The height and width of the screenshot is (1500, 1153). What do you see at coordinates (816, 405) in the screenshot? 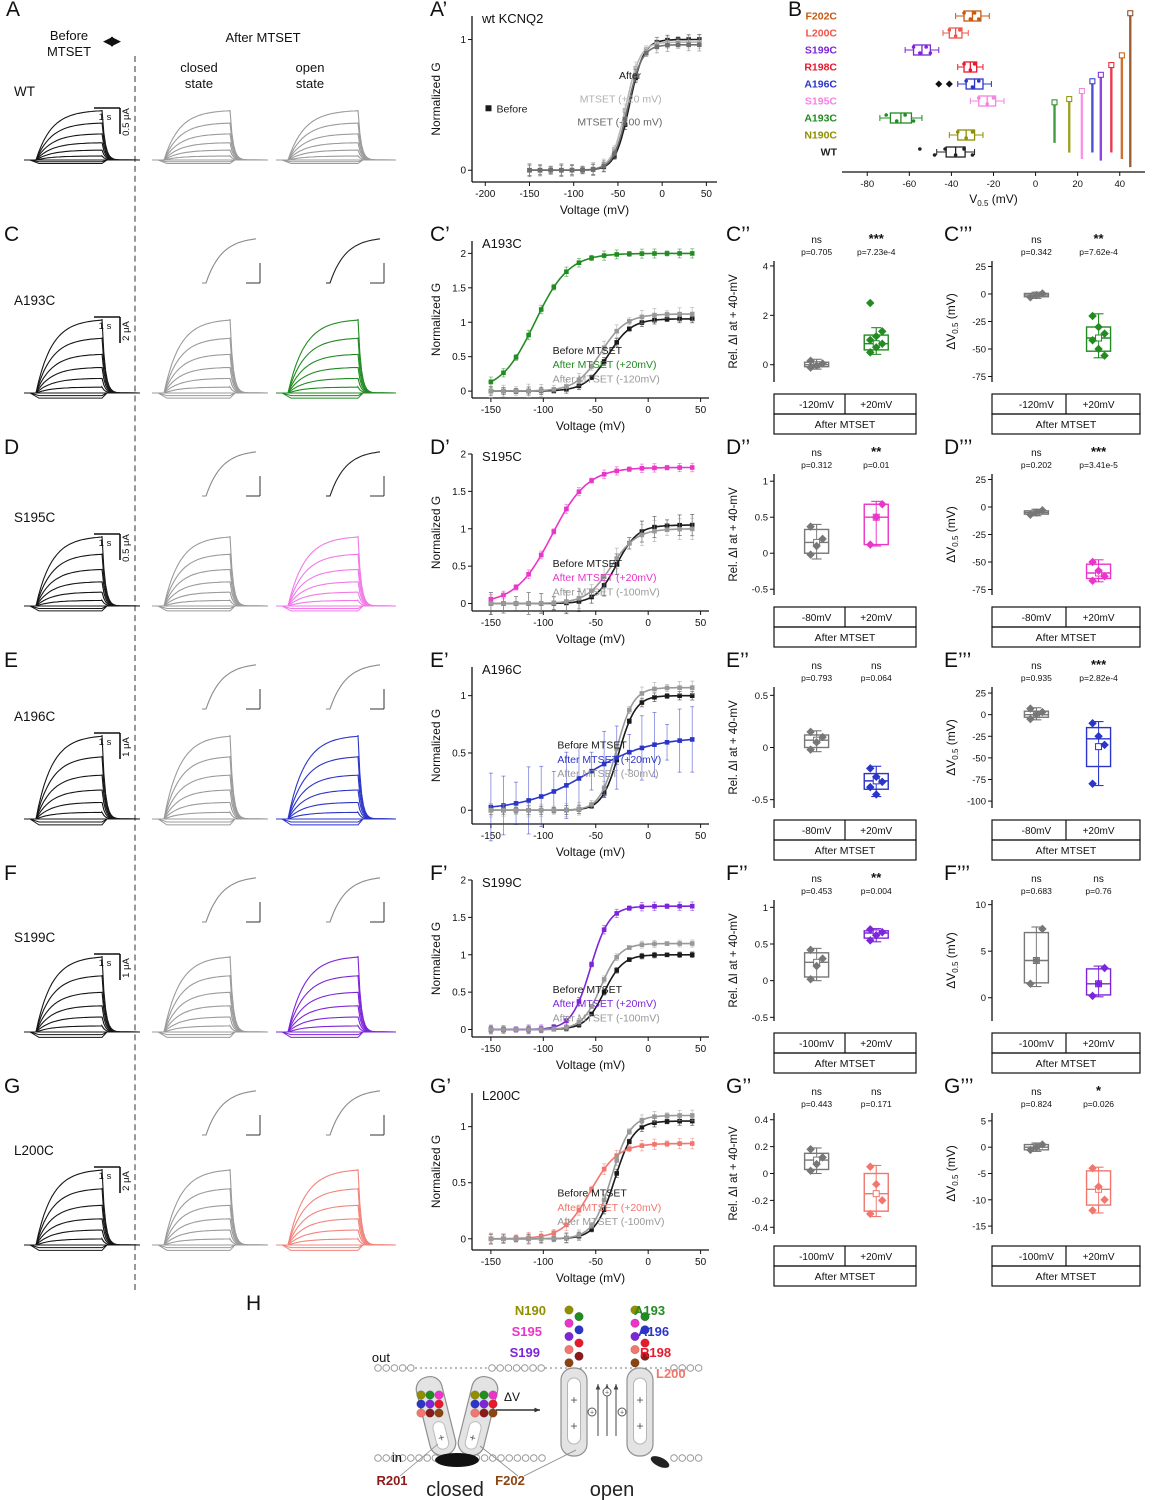
I see `svg-text: -120mV` at bounding box center [816, 405].